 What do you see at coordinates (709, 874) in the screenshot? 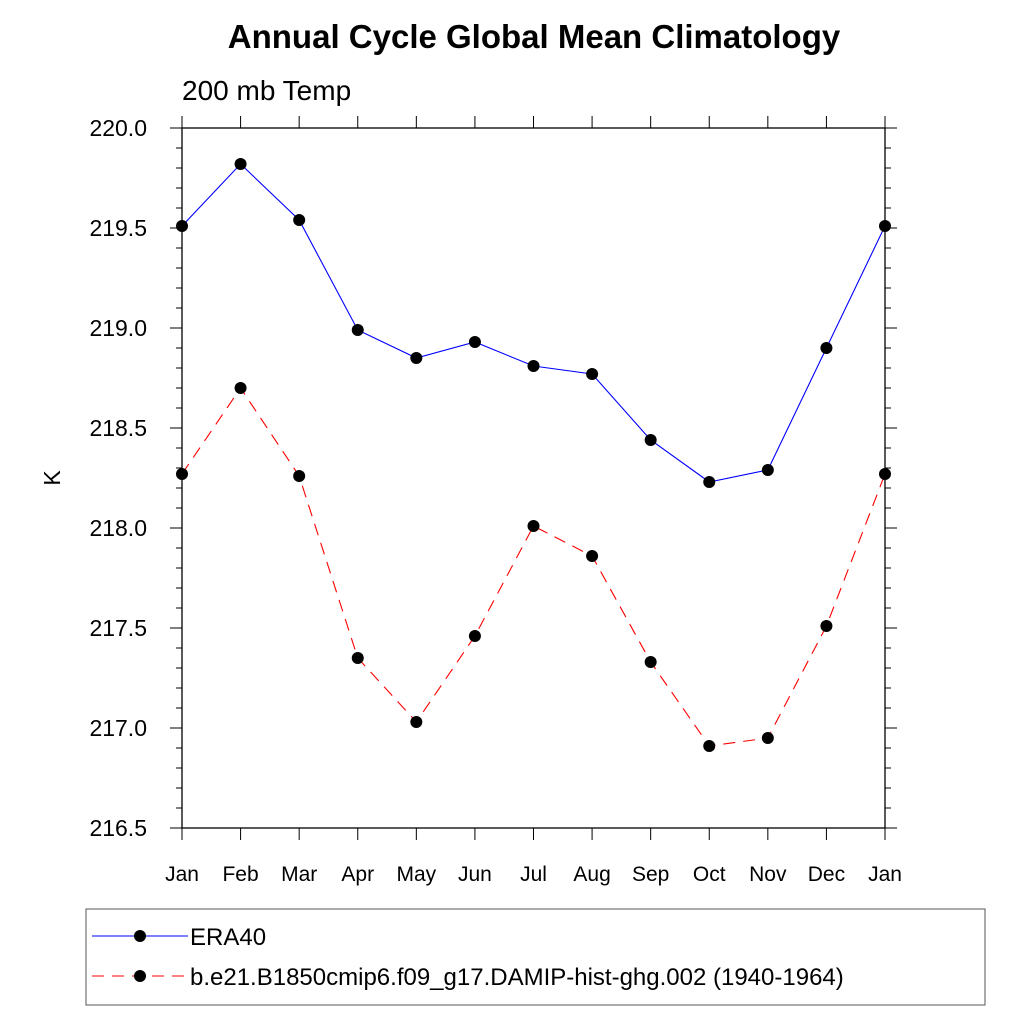
I see `x-tick-label: Oct` at bounding box center [709, 874].